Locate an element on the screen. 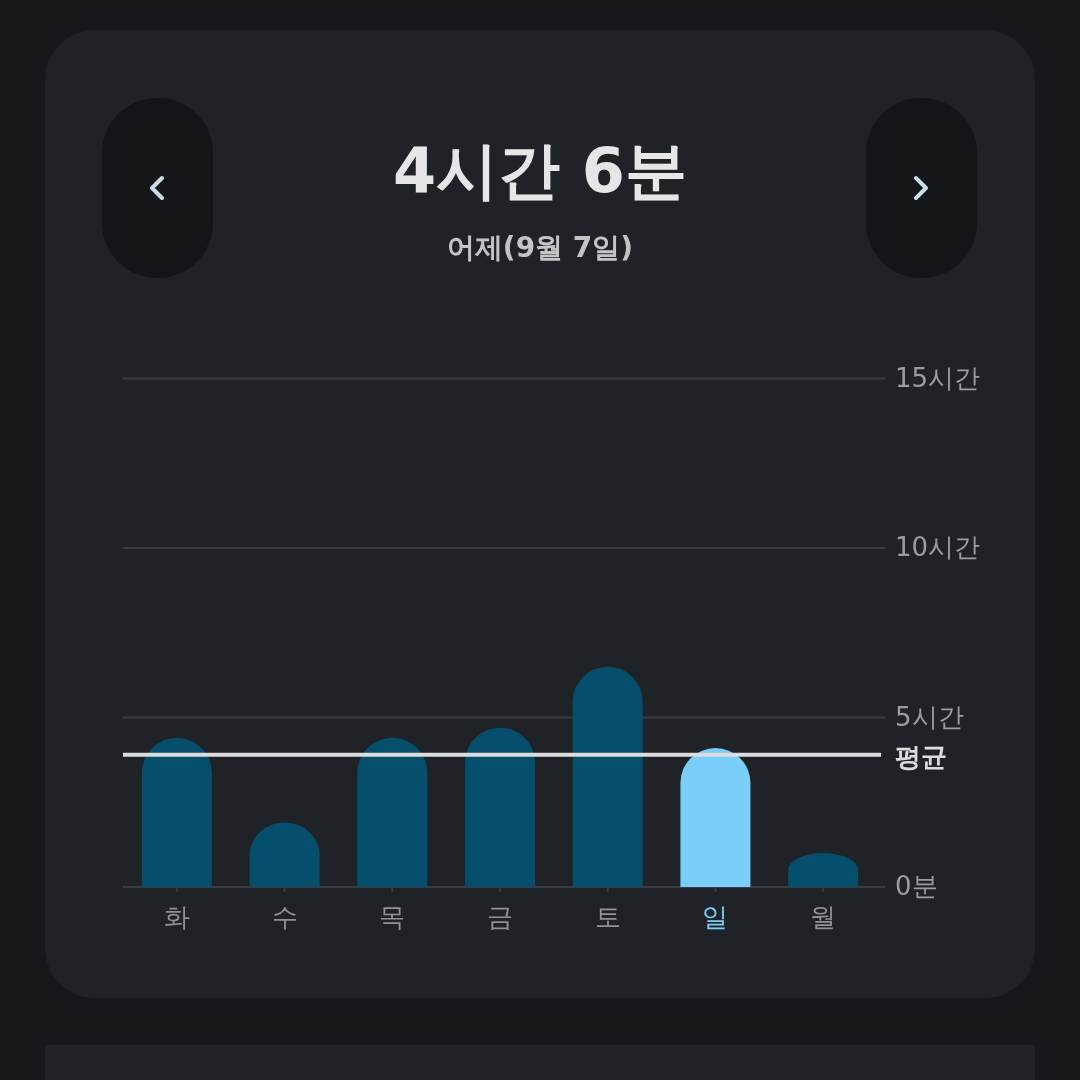  chart-title: 4시간 6분 is located at coordinates (540, 170).